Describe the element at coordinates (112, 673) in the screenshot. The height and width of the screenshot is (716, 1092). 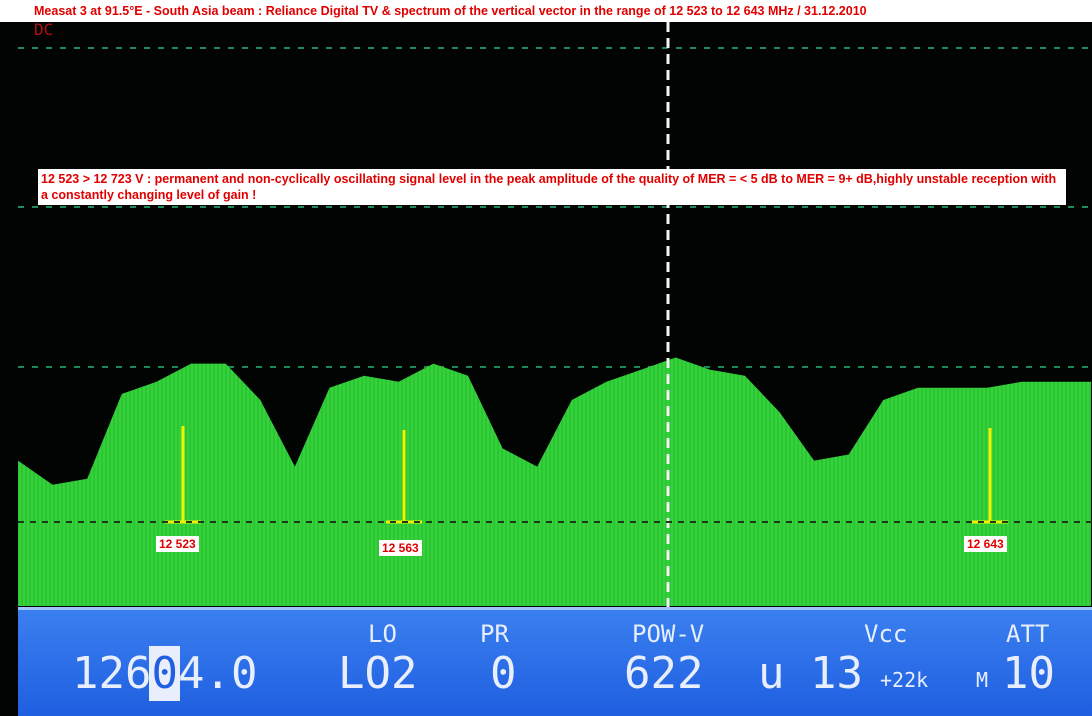
I see `freq-prefix: 126` at that location.